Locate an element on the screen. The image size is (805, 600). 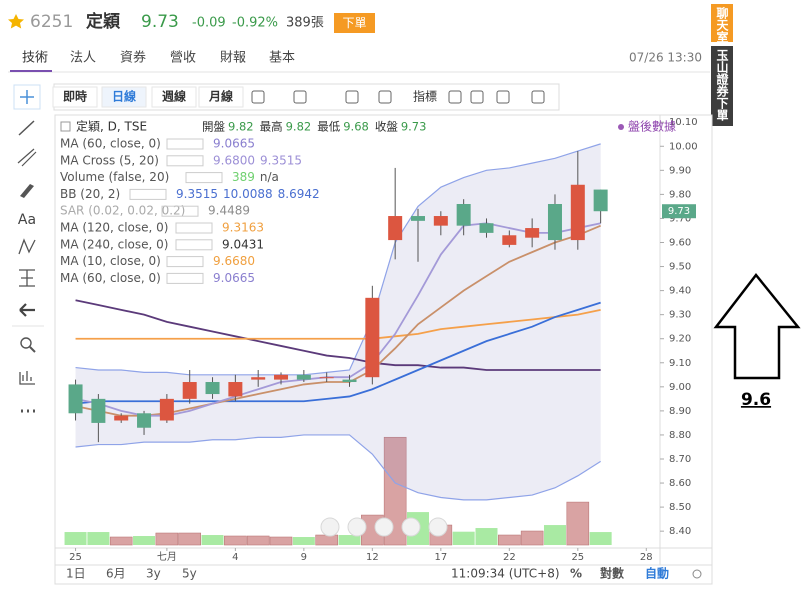
tab: 資券 is located at coordinates (133, 58).